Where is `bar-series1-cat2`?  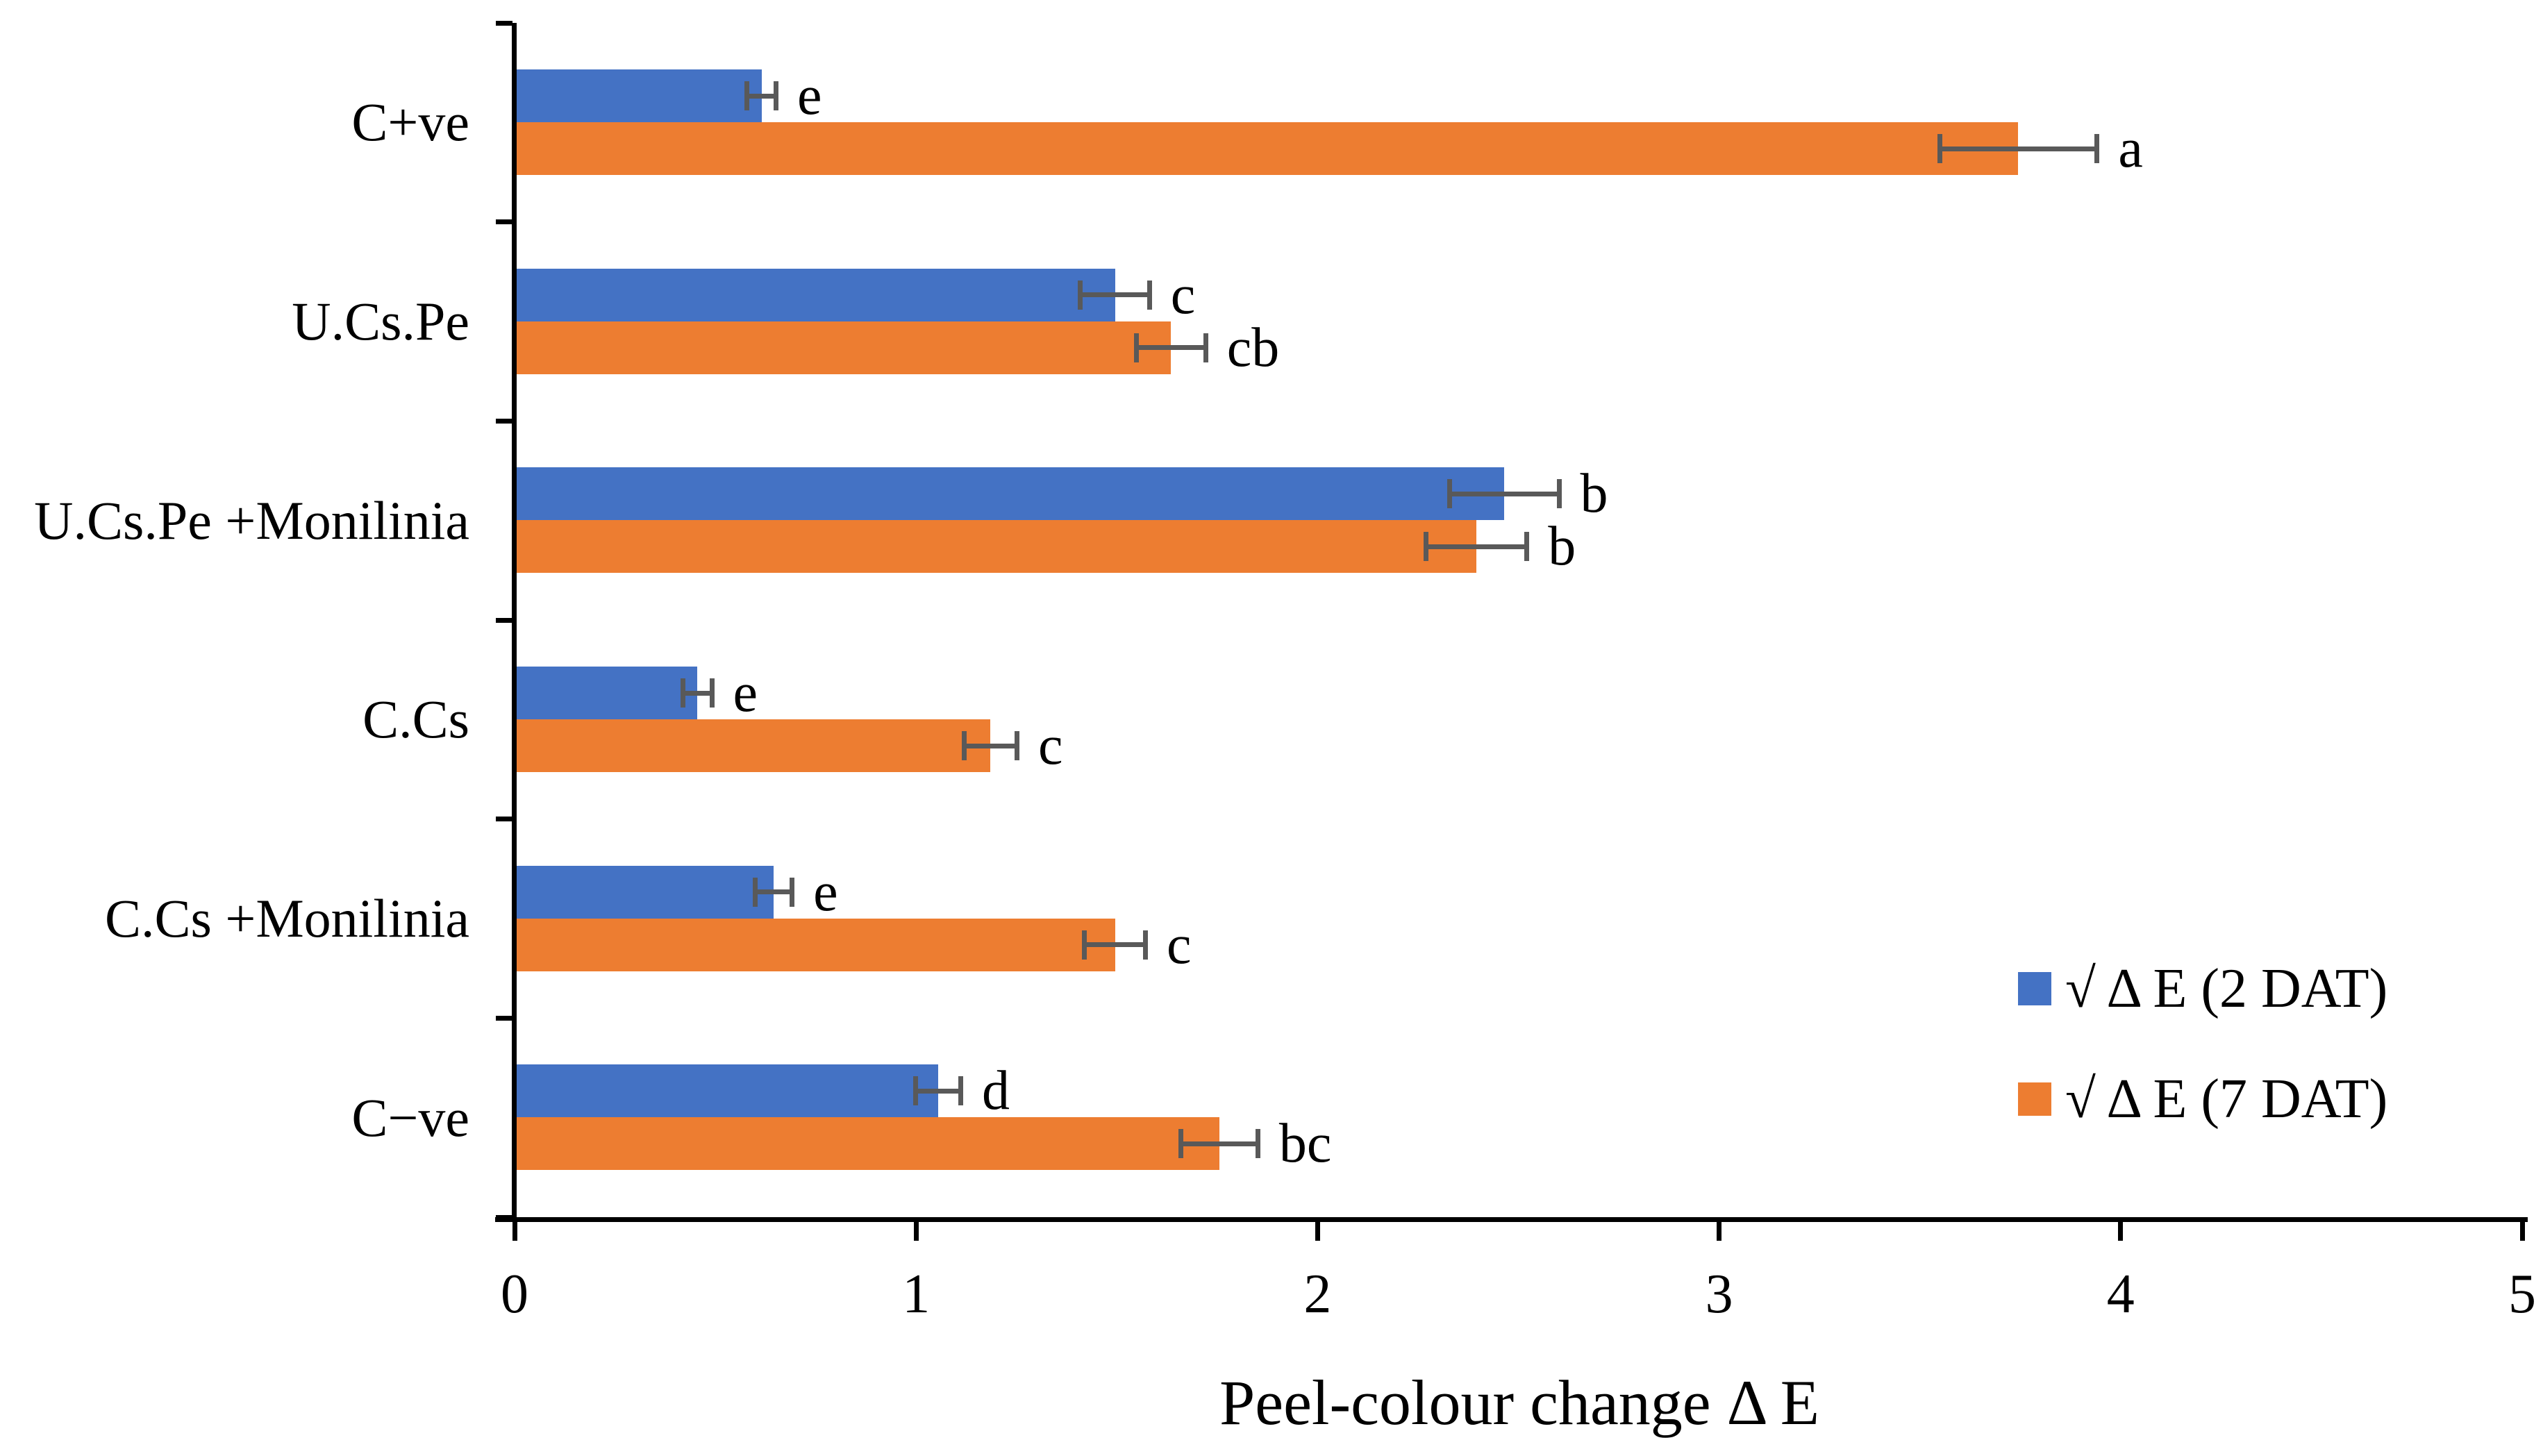 bar-series1-cat2 is located at coordinates (816, 294).